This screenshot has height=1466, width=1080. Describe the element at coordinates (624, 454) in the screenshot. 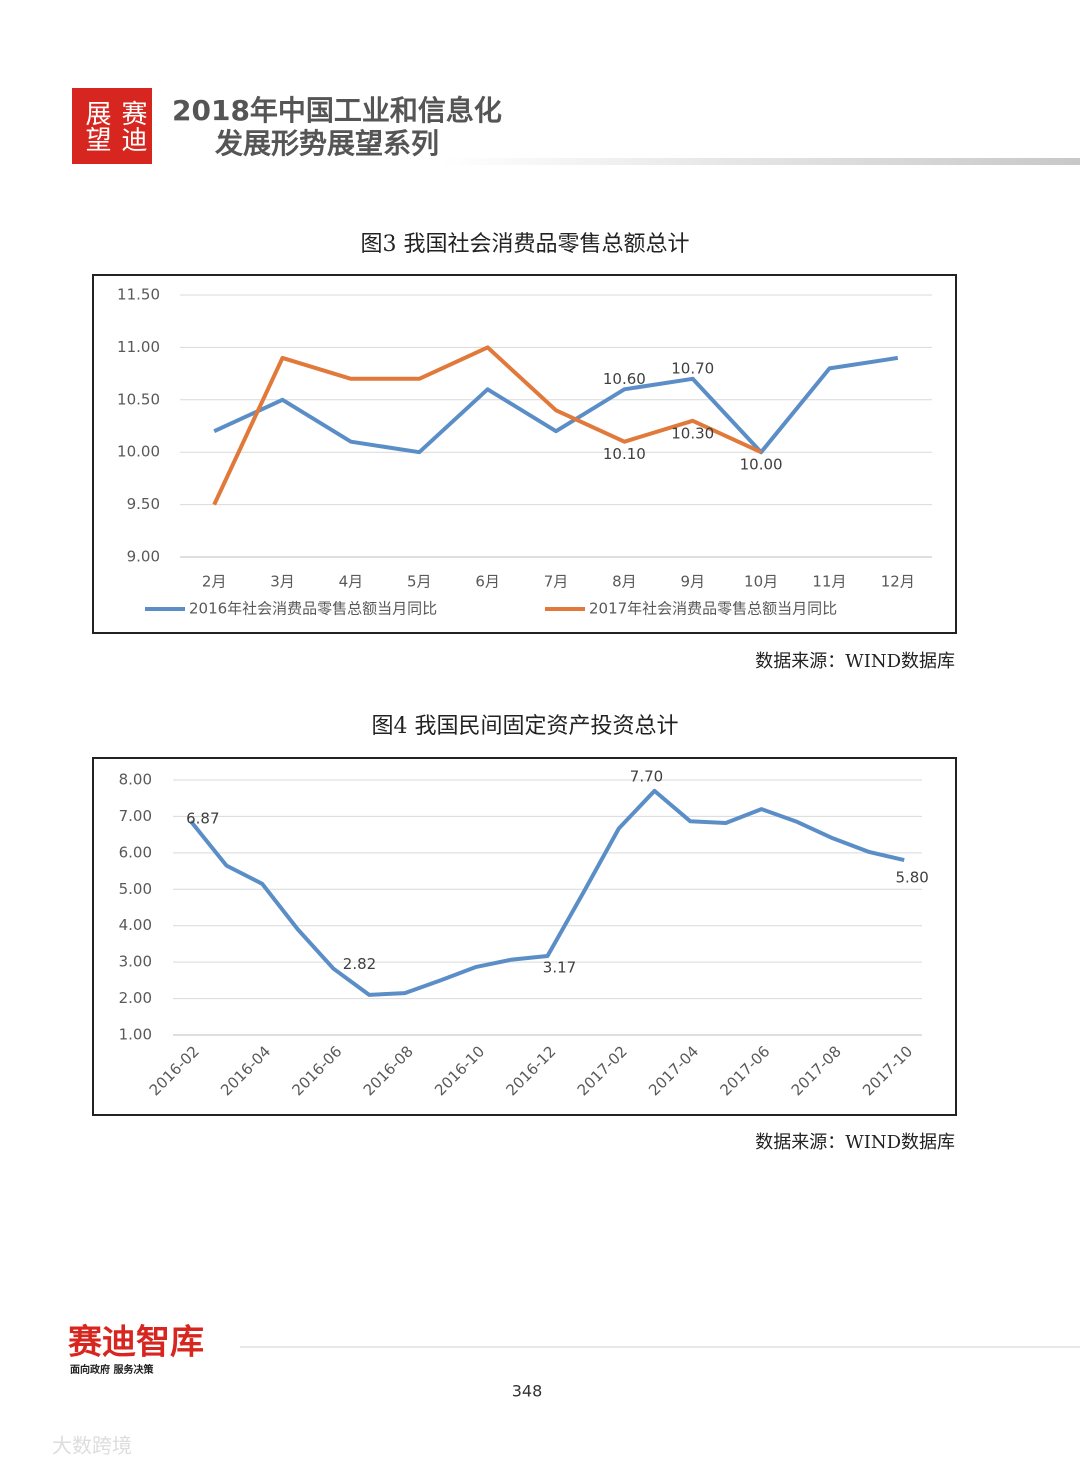

I see `data-label: 10.10` at that location.